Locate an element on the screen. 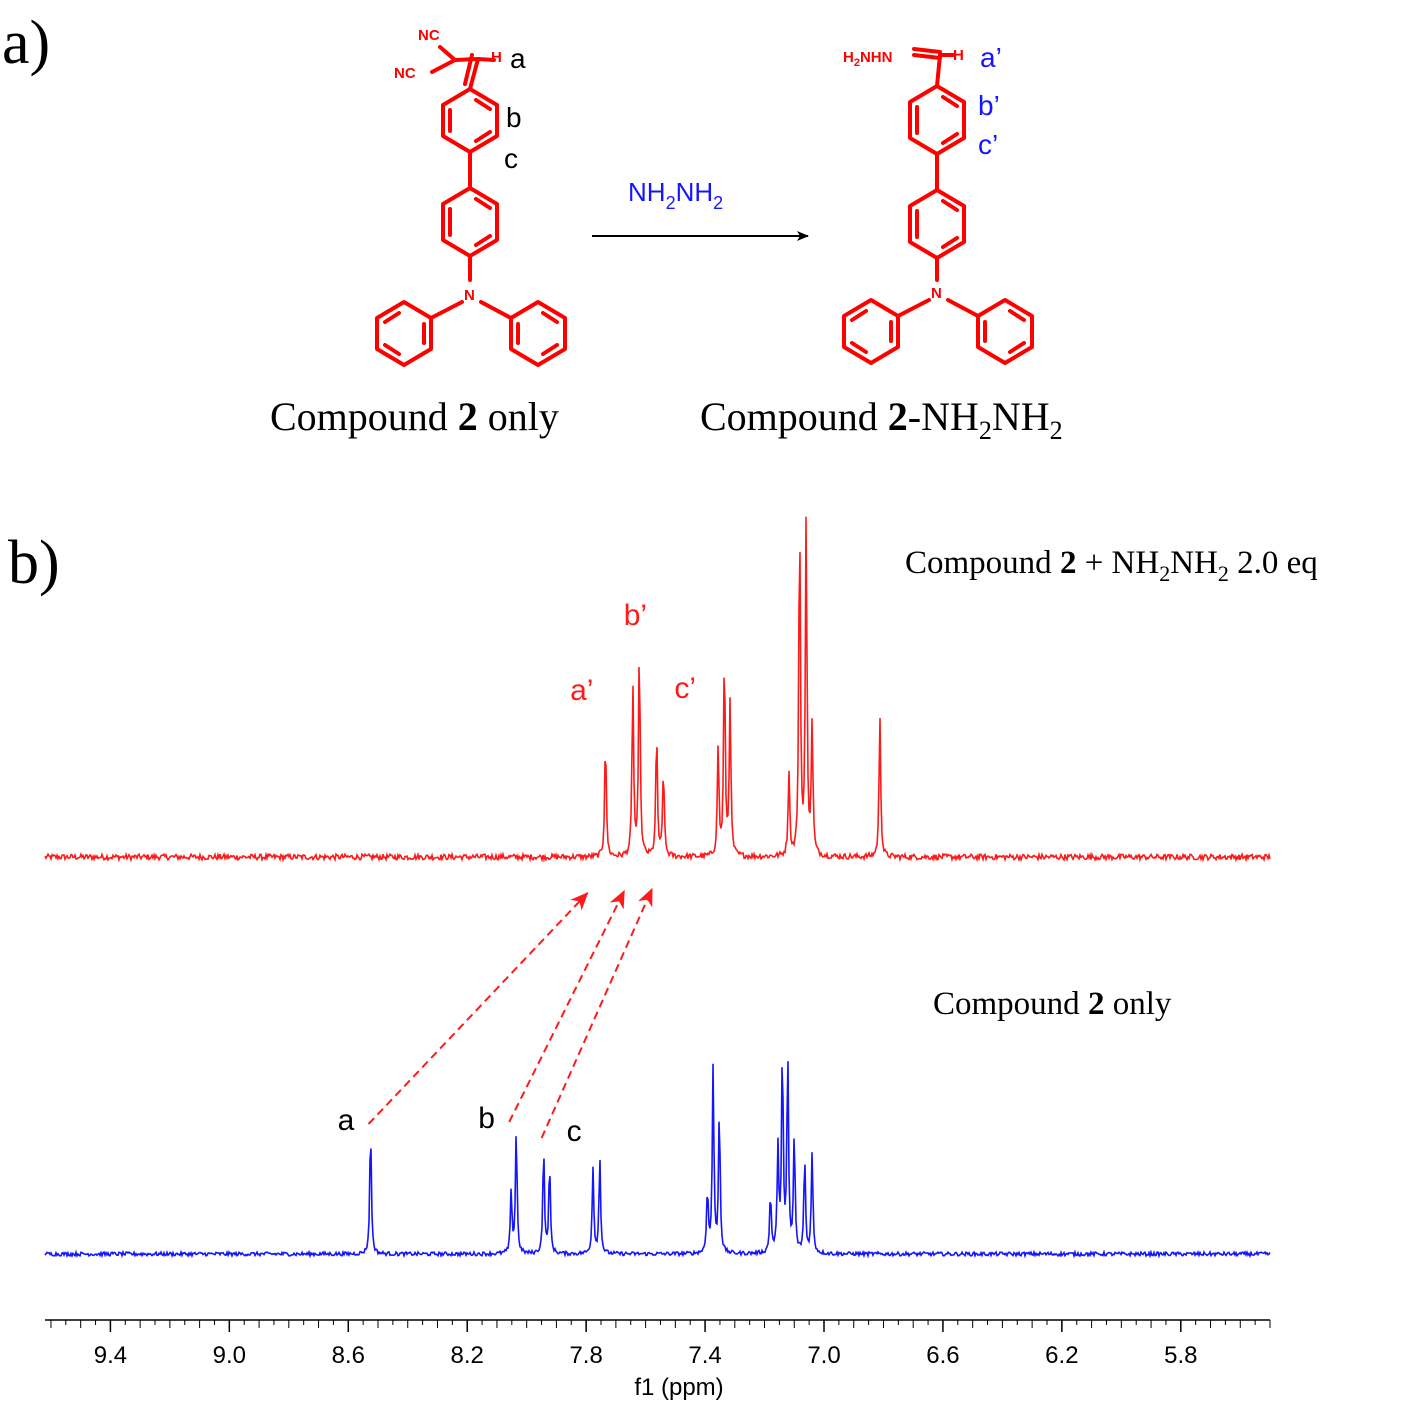 The height and width of the screenshot is (1416, 1418). product-structure: H2NHN H N is located at coordinates (938, 206).